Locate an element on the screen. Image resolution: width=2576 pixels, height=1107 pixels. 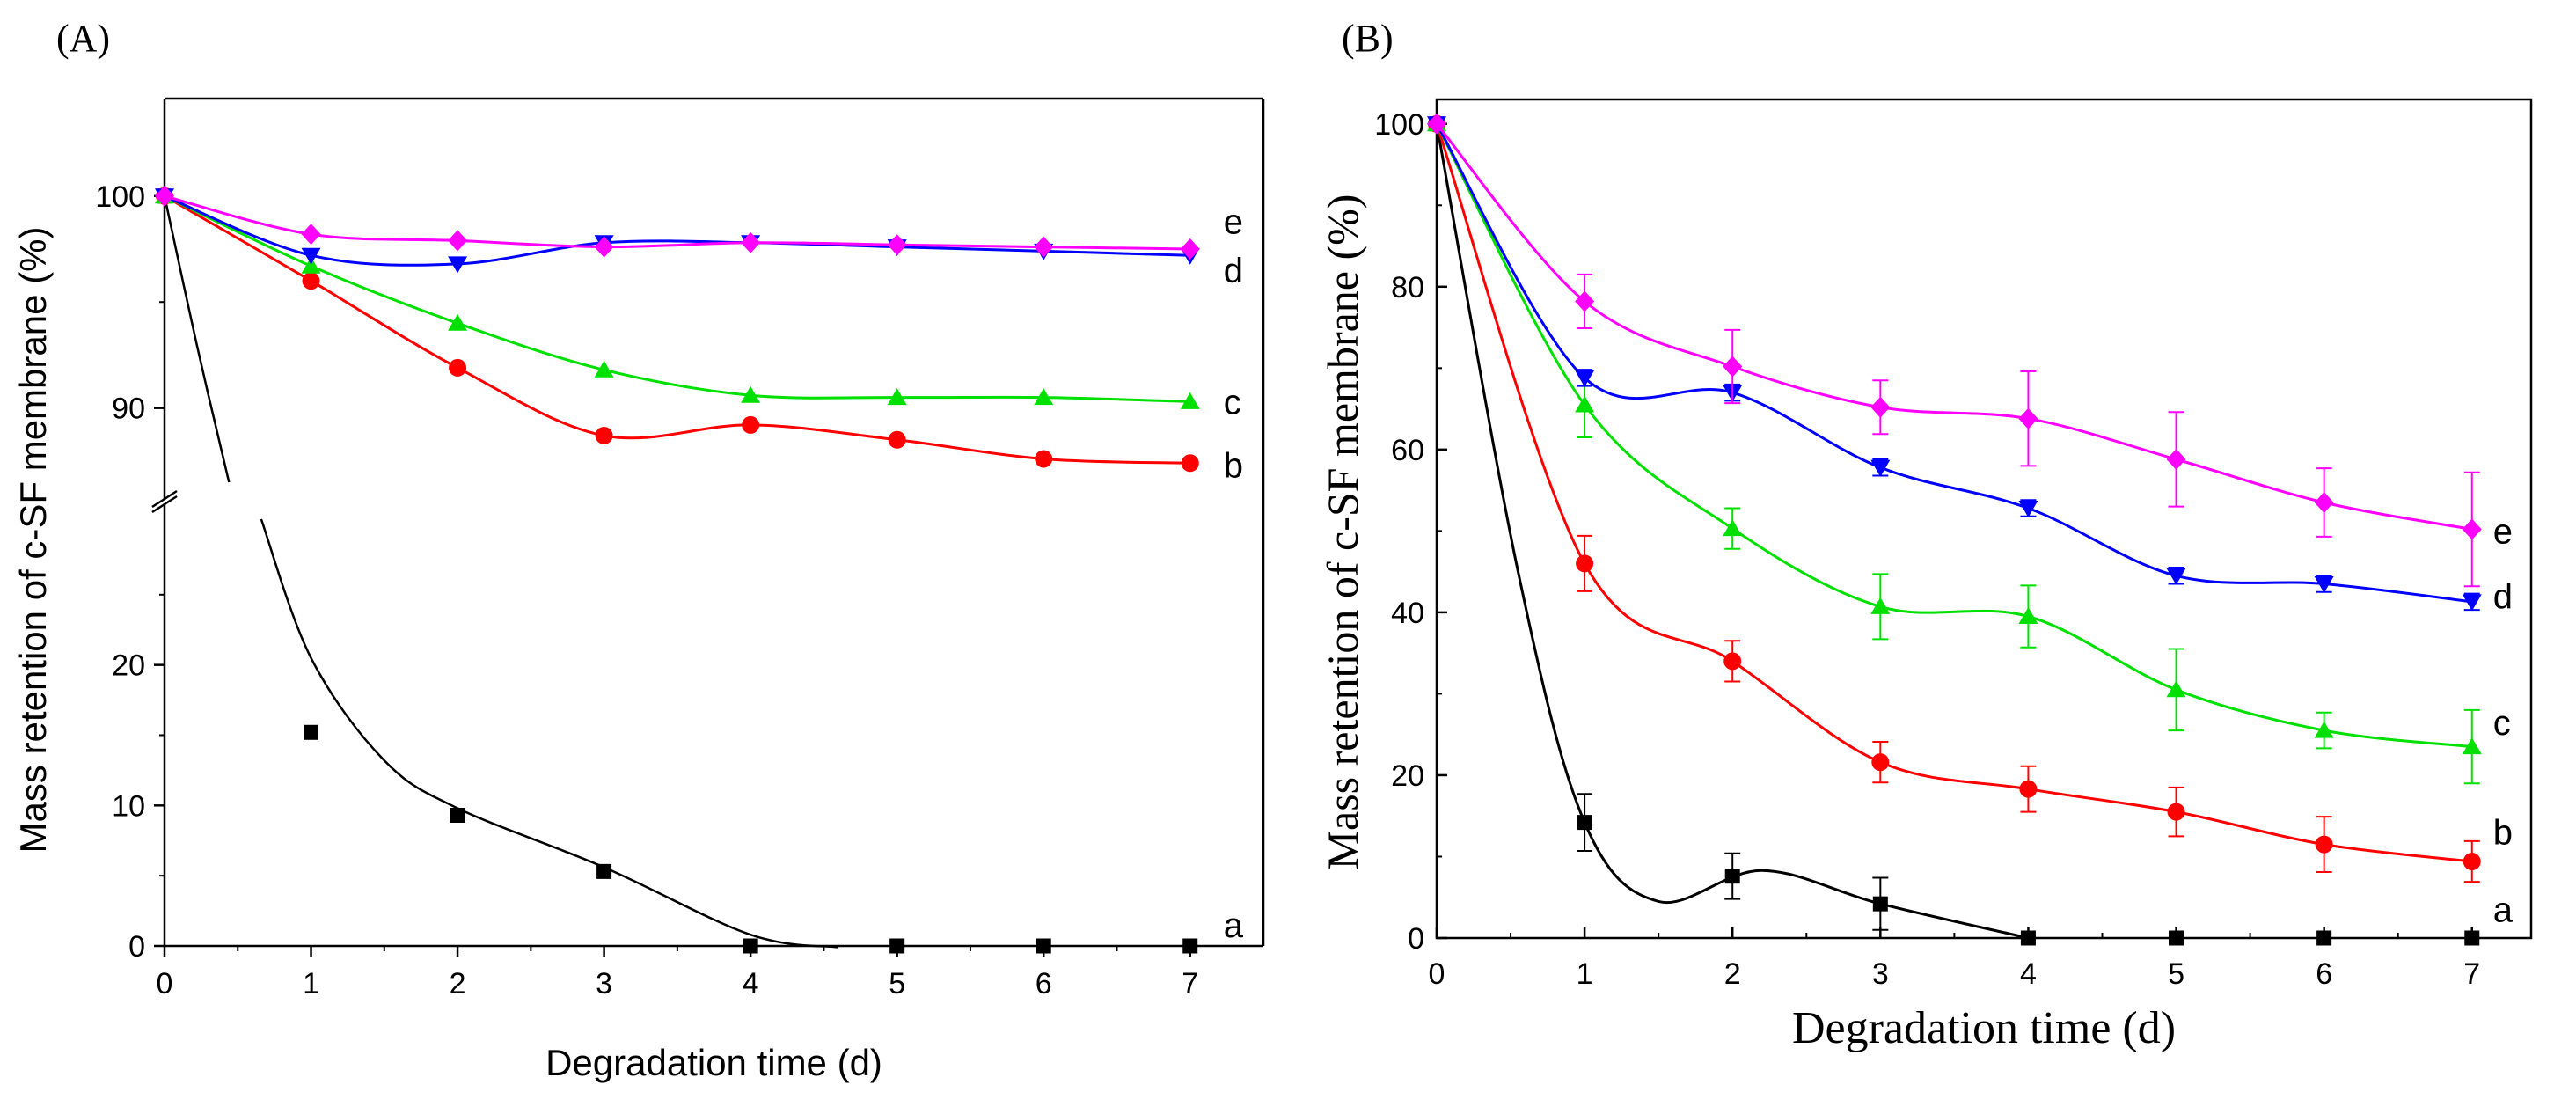
series-line-b is located at coordinates (677, 329).